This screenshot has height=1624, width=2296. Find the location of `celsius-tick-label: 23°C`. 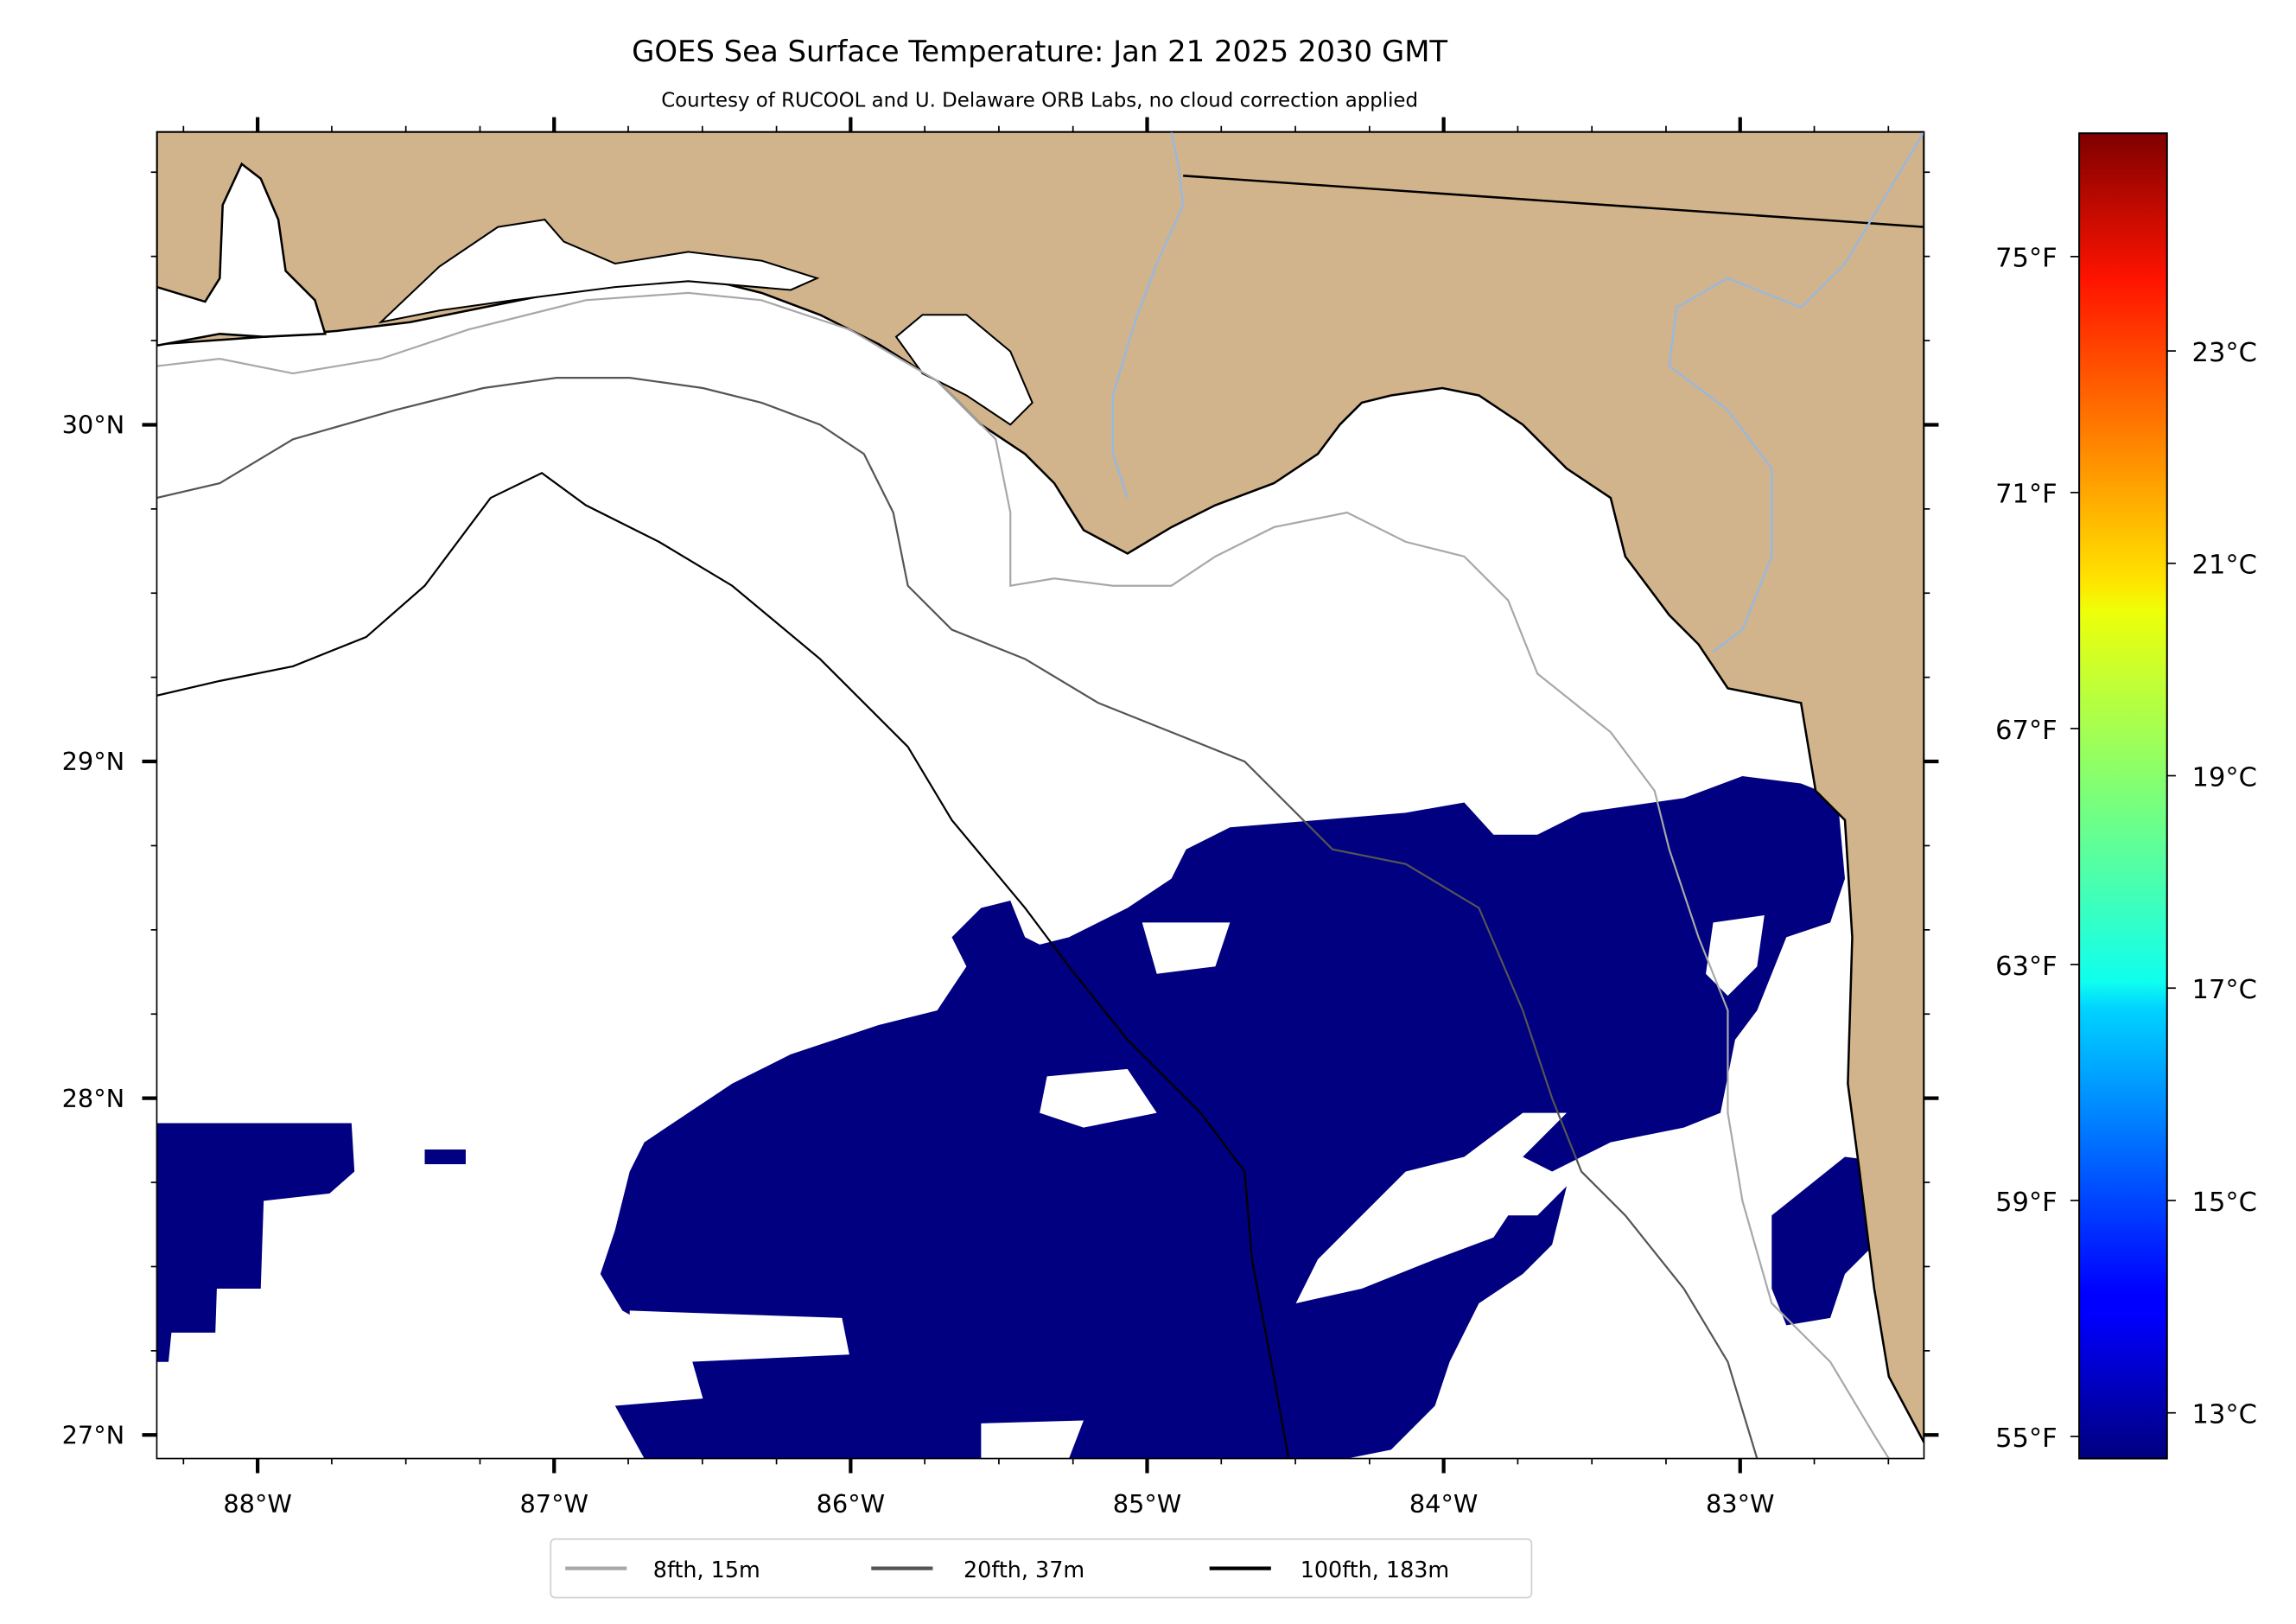

celsius-tick-label: 23°C is located at coordinates (2224, 353).